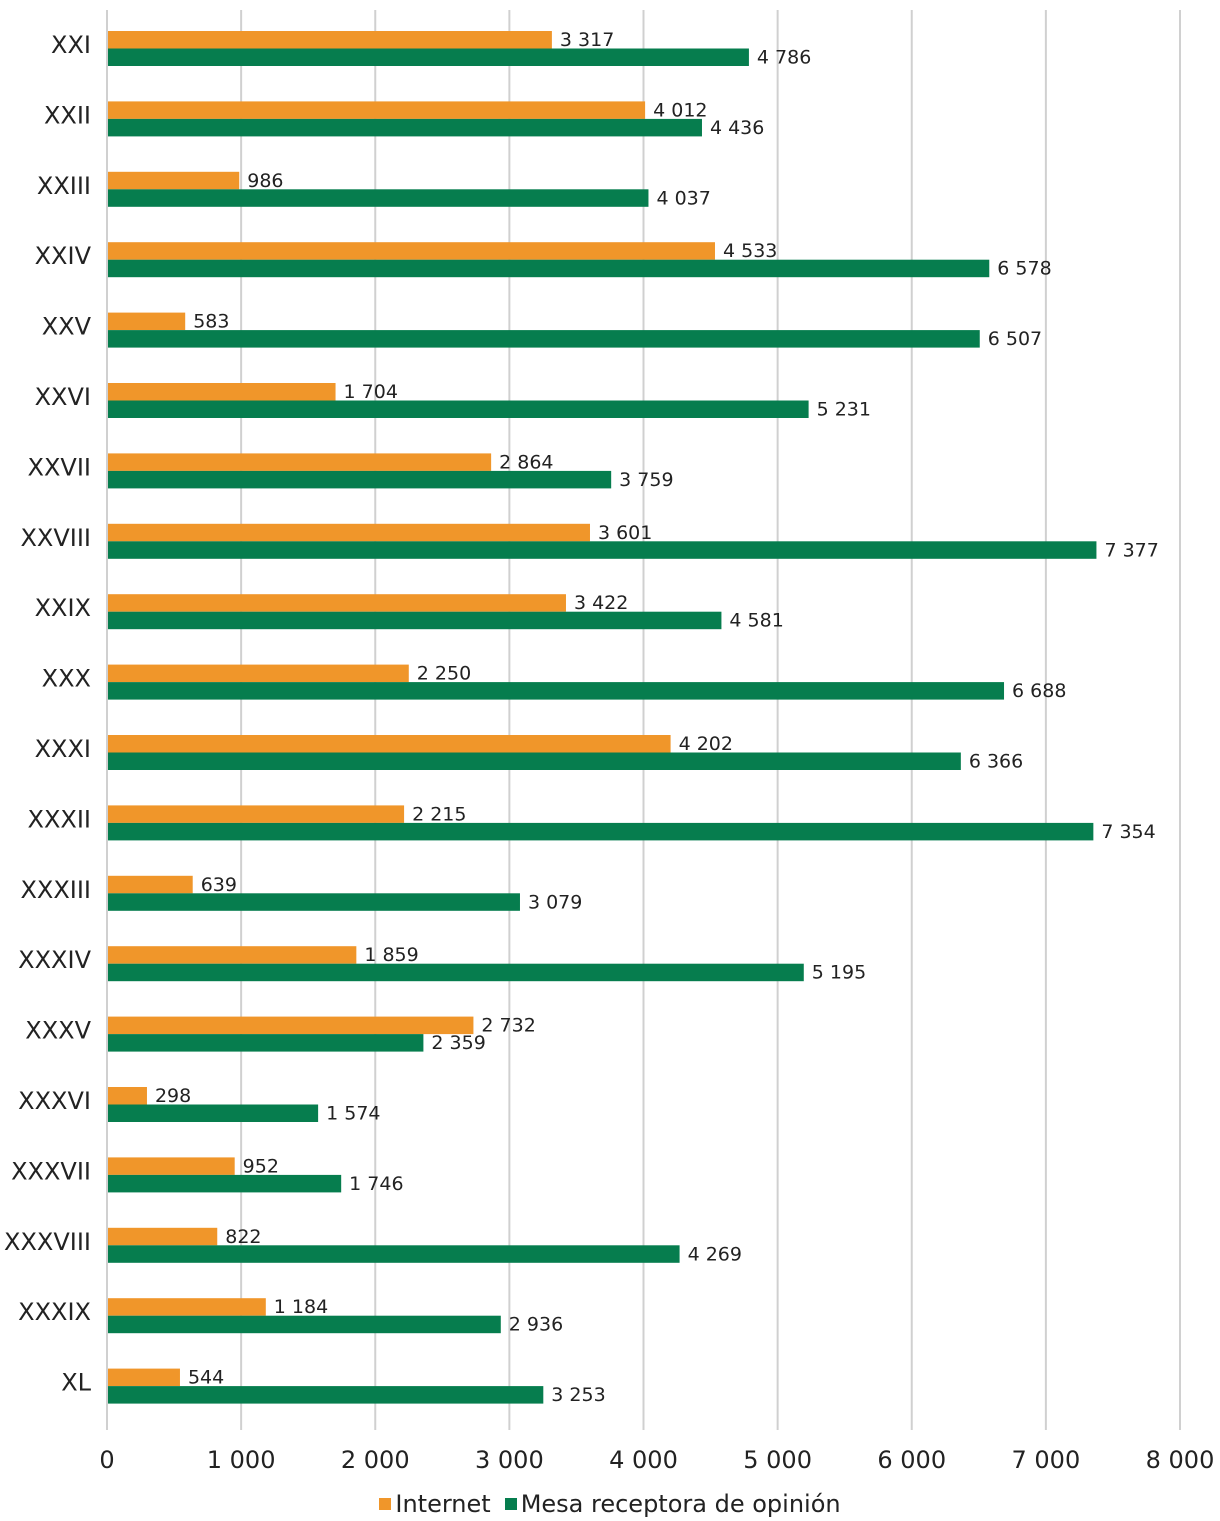 This screenshot has height=1521, width=1220. Describe the element at coordinates (59, 819) in the screenshot. I see `category-label: XXXII` at that location.